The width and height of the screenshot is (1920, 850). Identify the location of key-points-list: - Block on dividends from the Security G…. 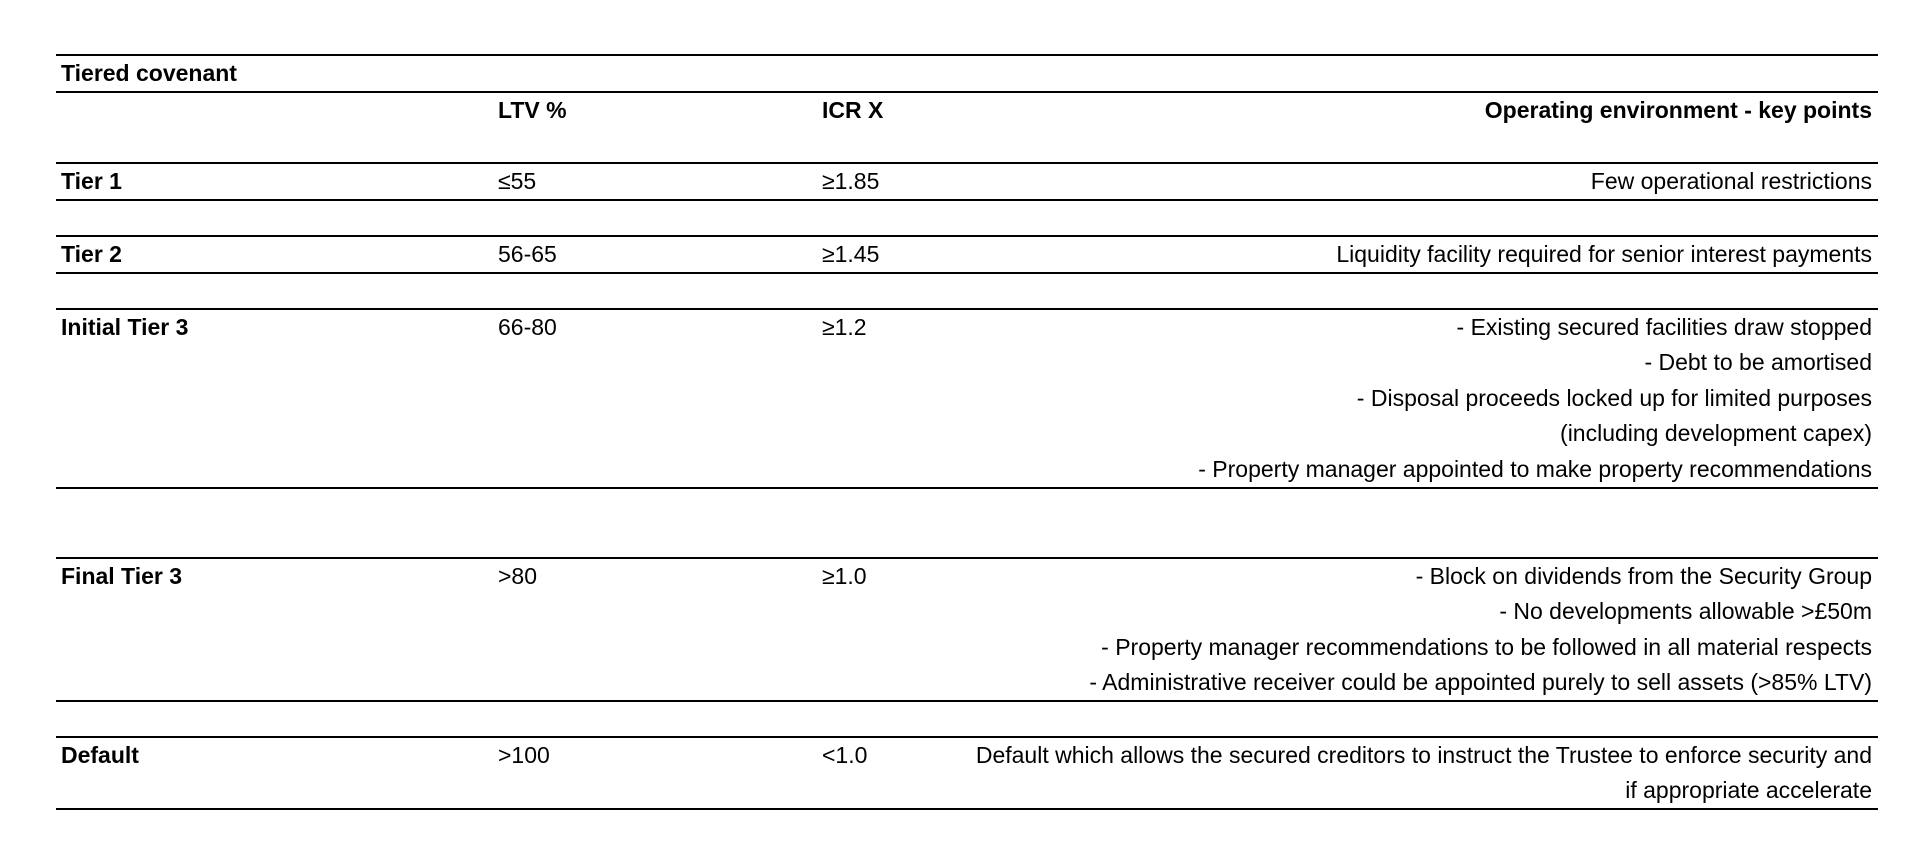
(1480, 630).